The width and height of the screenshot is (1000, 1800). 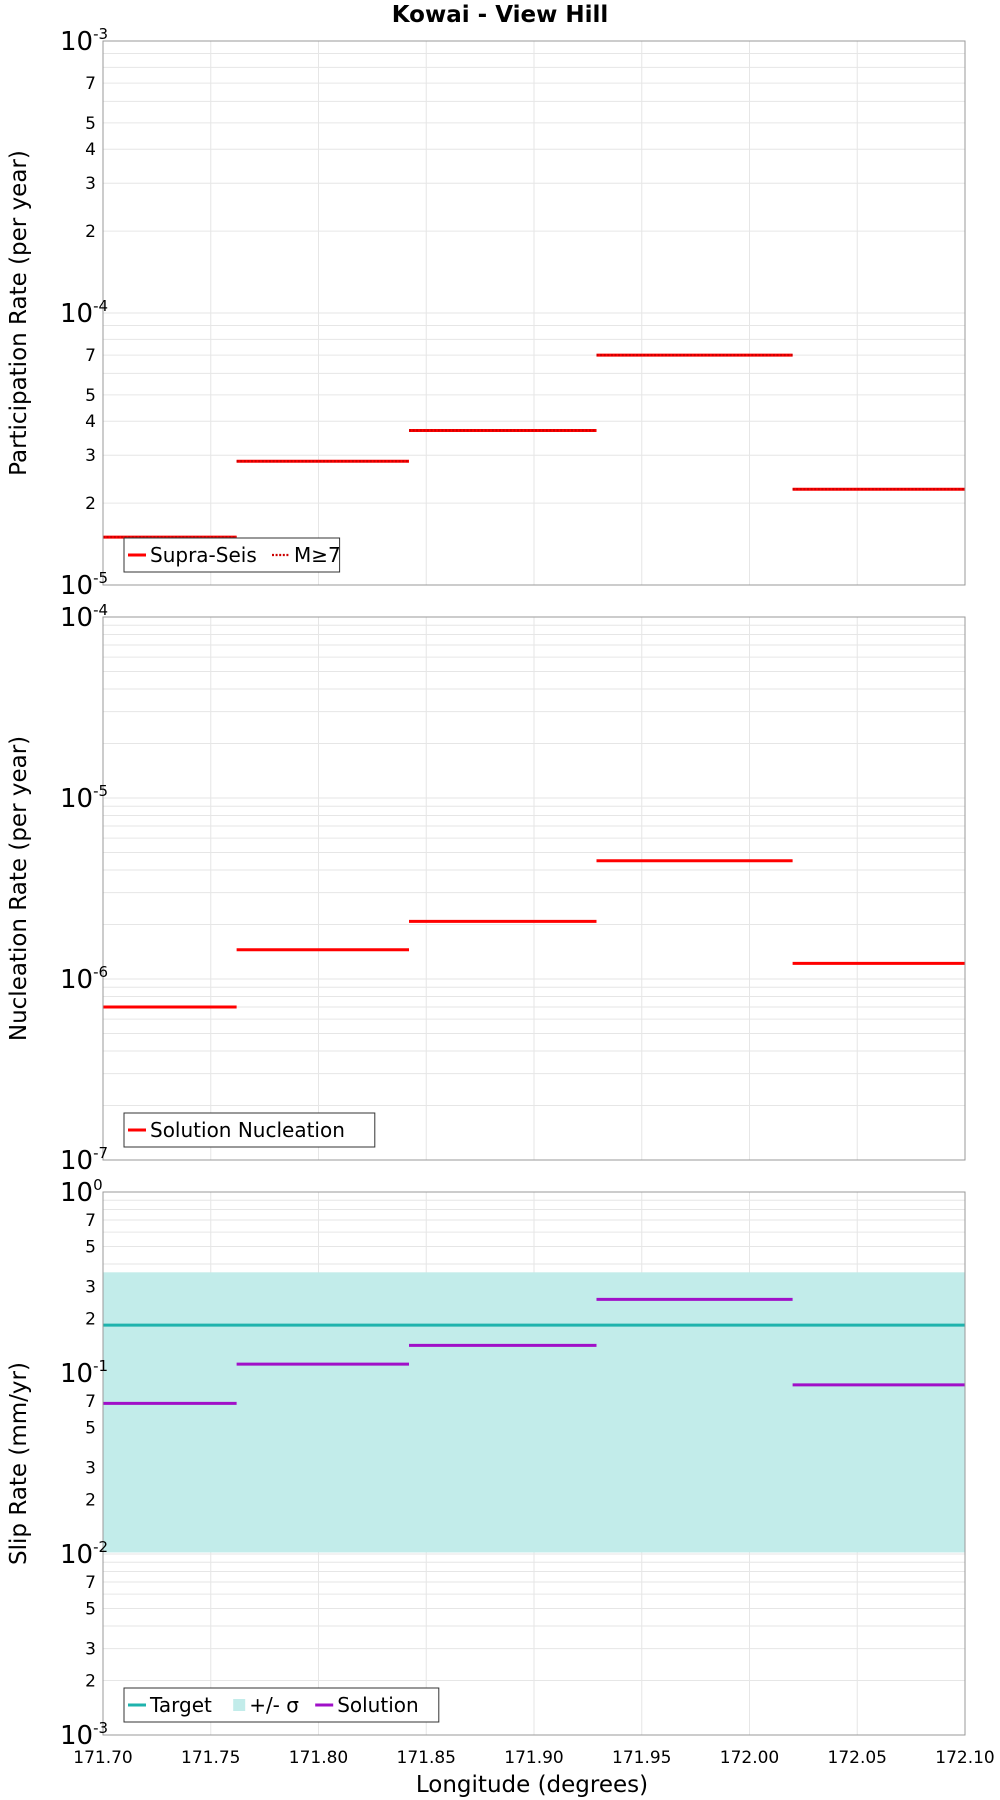 What do you see at coordinates (641, 1758) in the screenshot?
I see `x-tick-label: 171.95` at bounding box center [641, 1758].